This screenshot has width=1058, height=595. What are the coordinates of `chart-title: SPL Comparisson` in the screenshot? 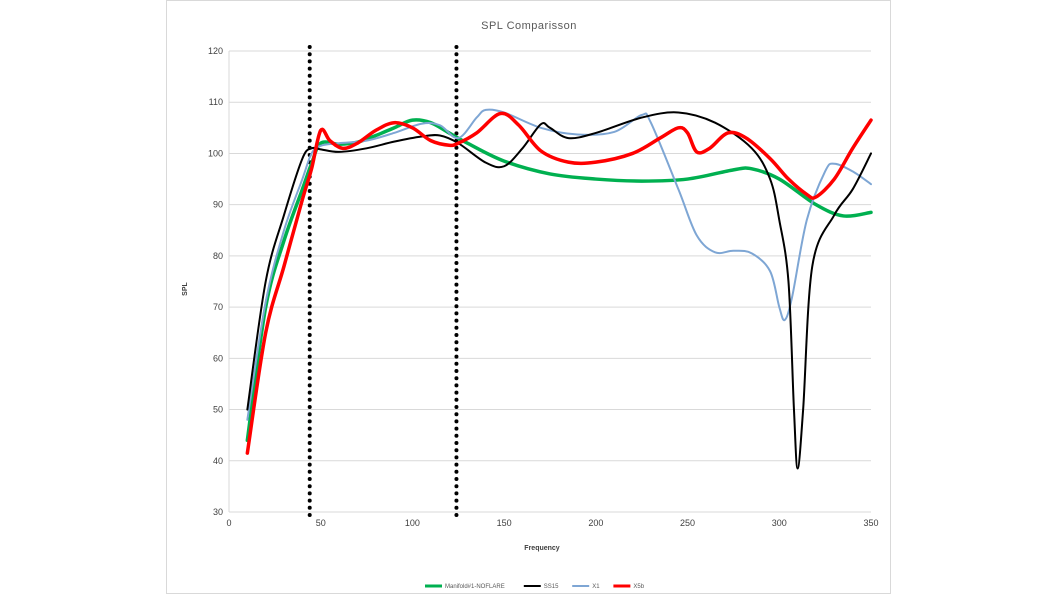 It's located at (529, 26).